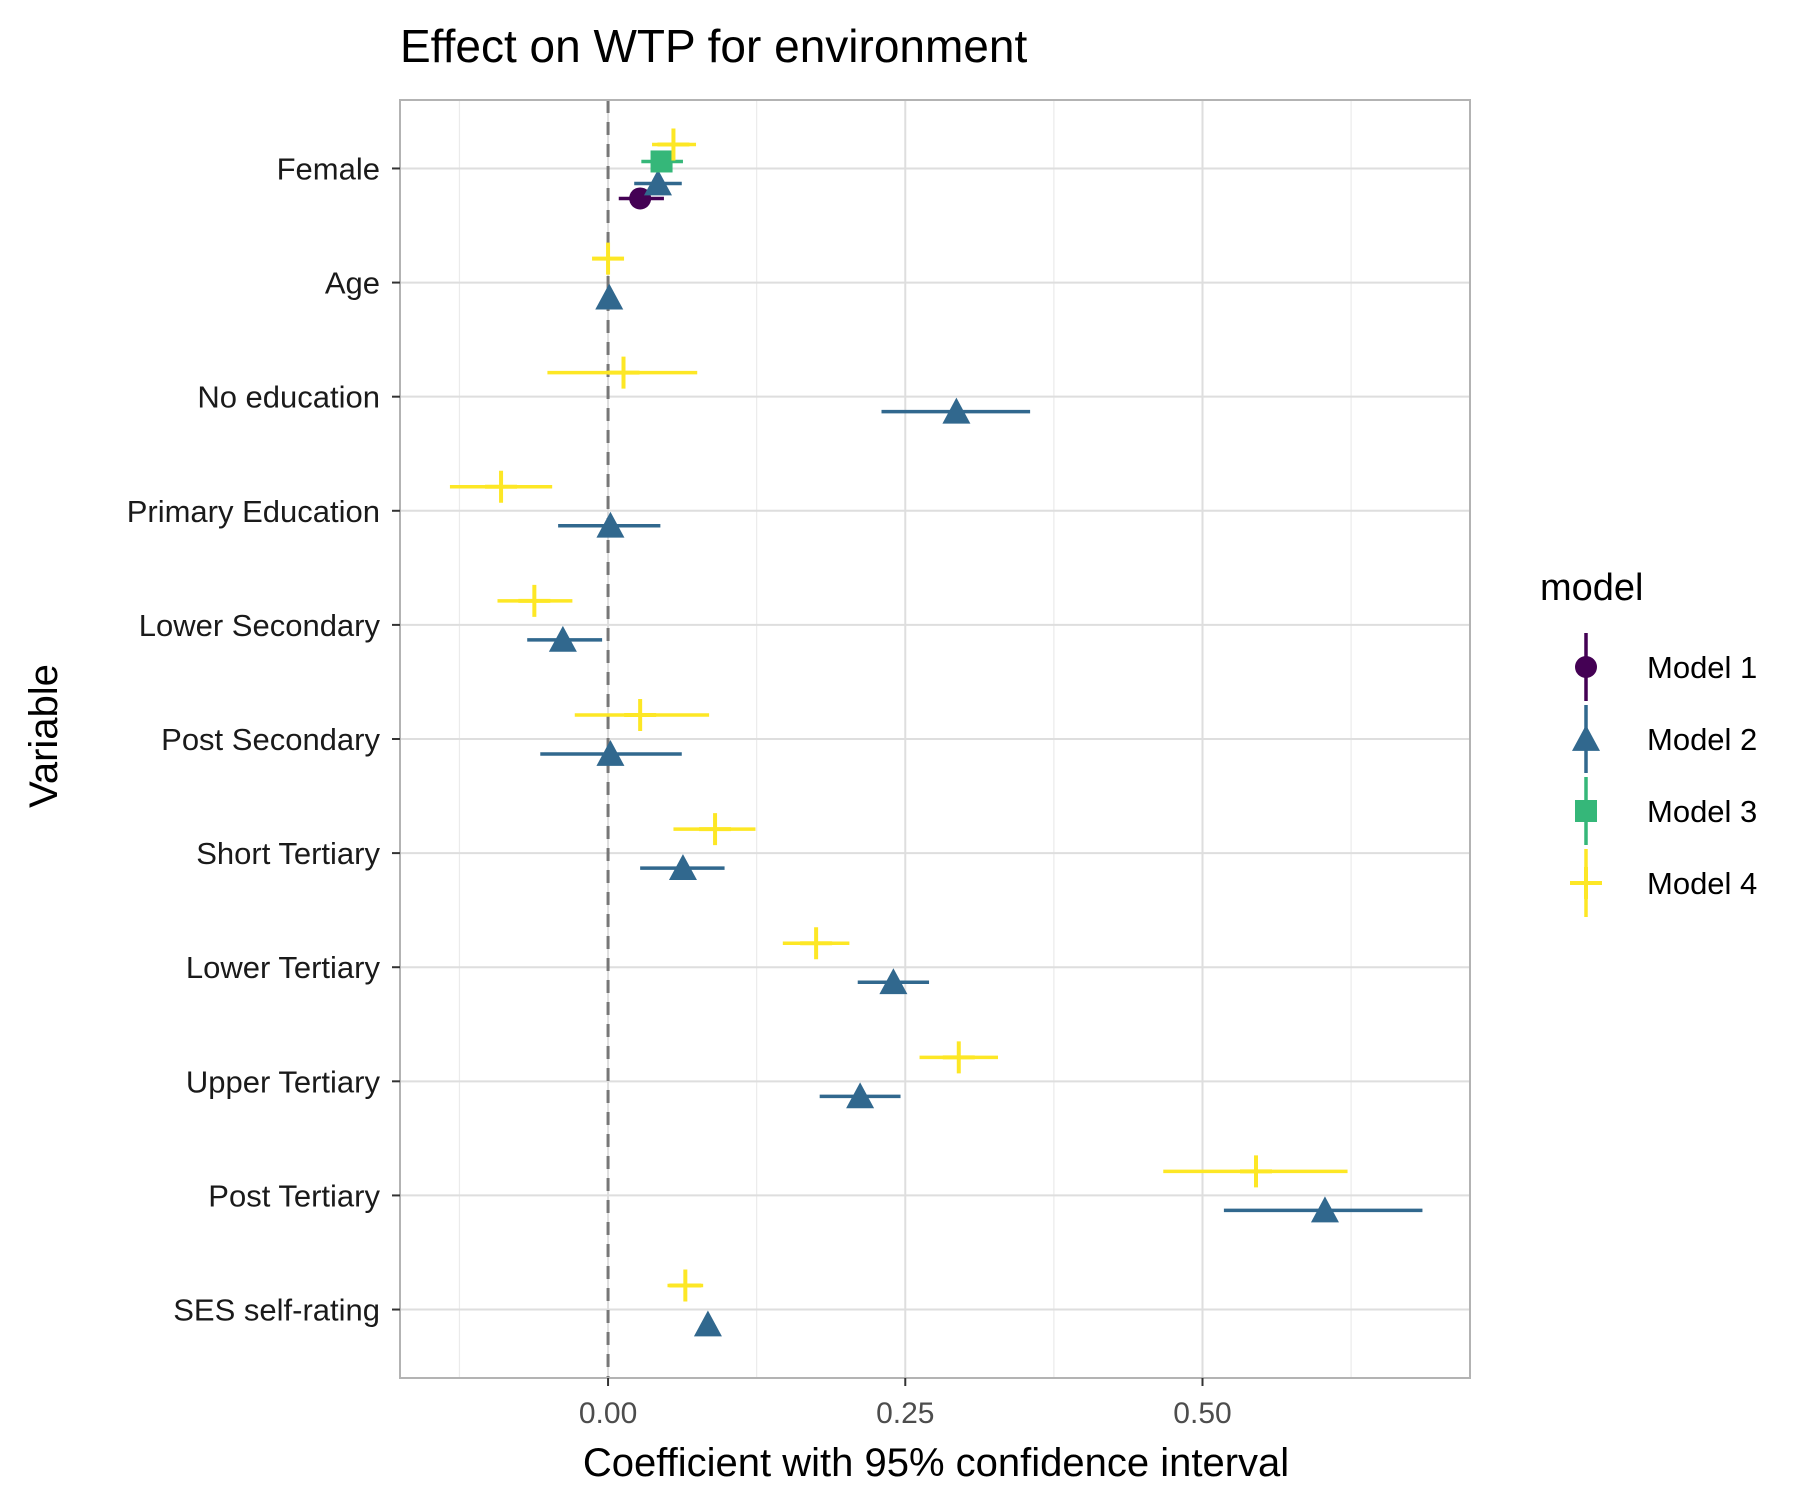  I want to click on y-tick-label: Post Secondary, so click(270, 739).